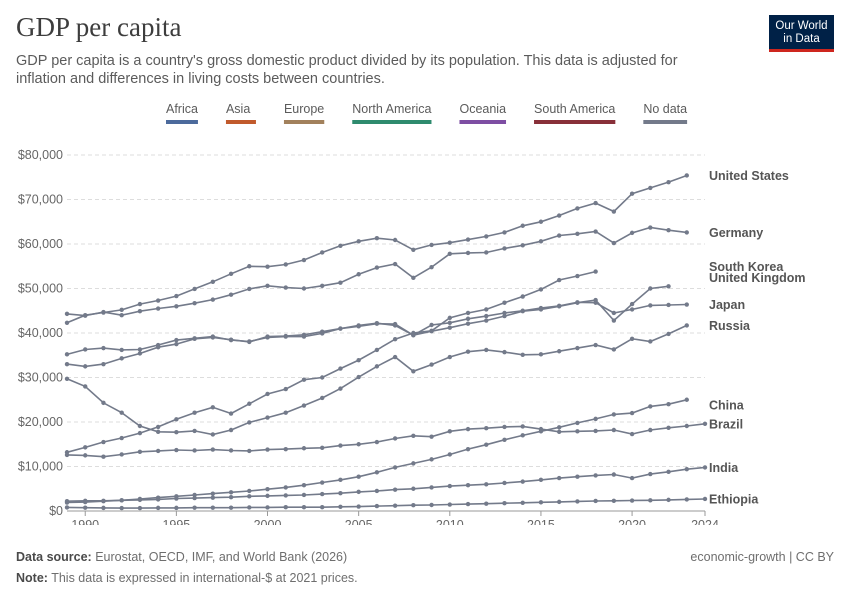 The image size is (850, 600). What do you see at coordinates (285, 412) in the screenshot?
I see `point-russia-2001` at bounding box center [285, 412].